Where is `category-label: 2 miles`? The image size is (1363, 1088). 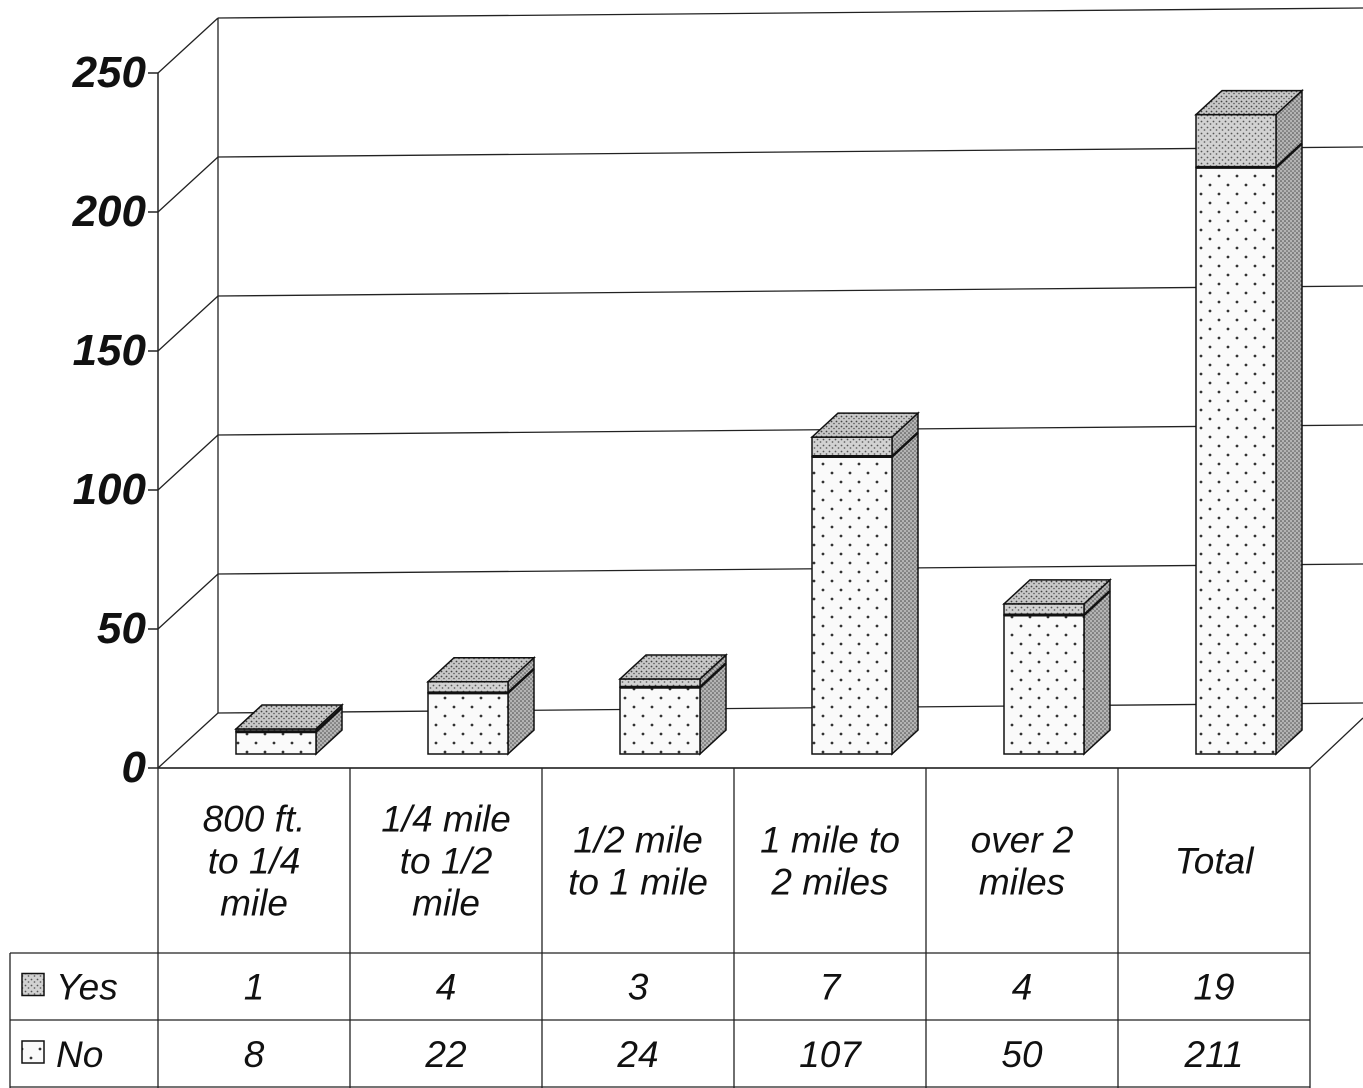
category-label: 2 miles is located at coordinates (829, 882).